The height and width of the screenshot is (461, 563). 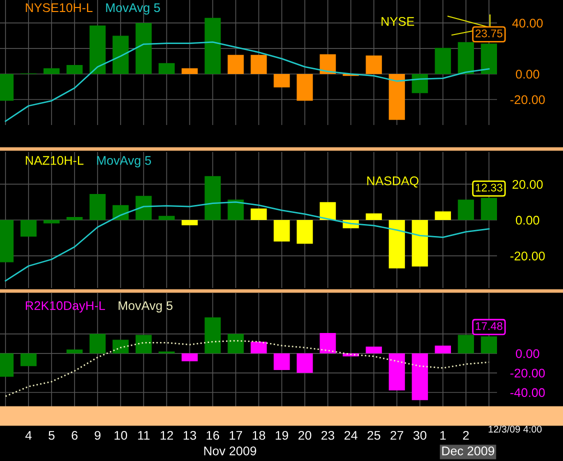 I want to click on line-series, so click(x=247, y=368).